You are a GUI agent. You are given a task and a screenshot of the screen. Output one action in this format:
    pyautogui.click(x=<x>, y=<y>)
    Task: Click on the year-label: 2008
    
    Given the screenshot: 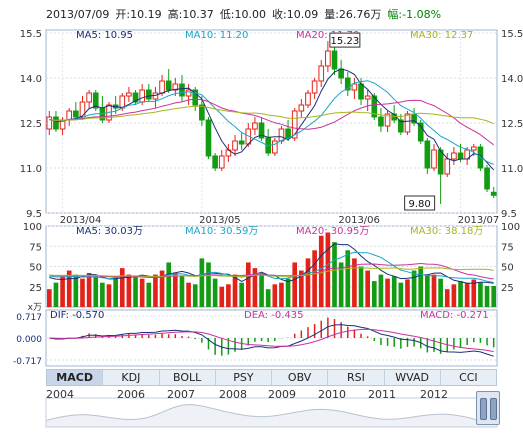 What is the action you would take?
    pyautogui.click(x=233, y=394)
    